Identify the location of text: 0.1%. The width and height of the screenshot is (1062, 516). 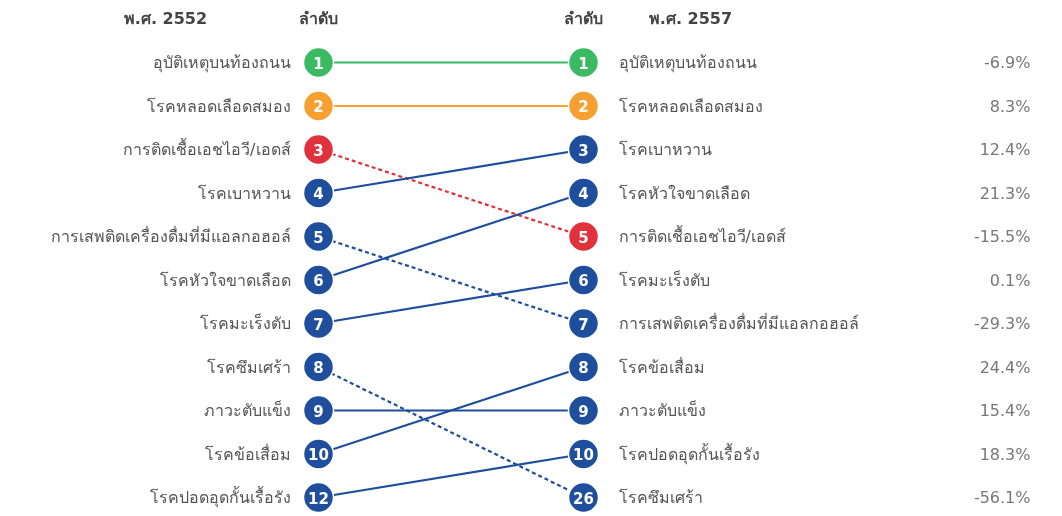
(1010, 280).